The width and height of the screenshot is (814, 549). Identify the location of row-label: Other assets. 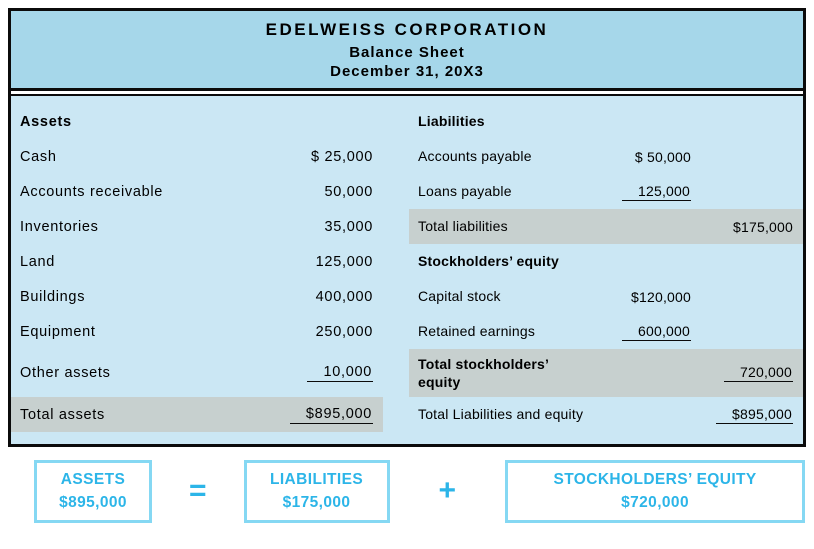
(65, 373).